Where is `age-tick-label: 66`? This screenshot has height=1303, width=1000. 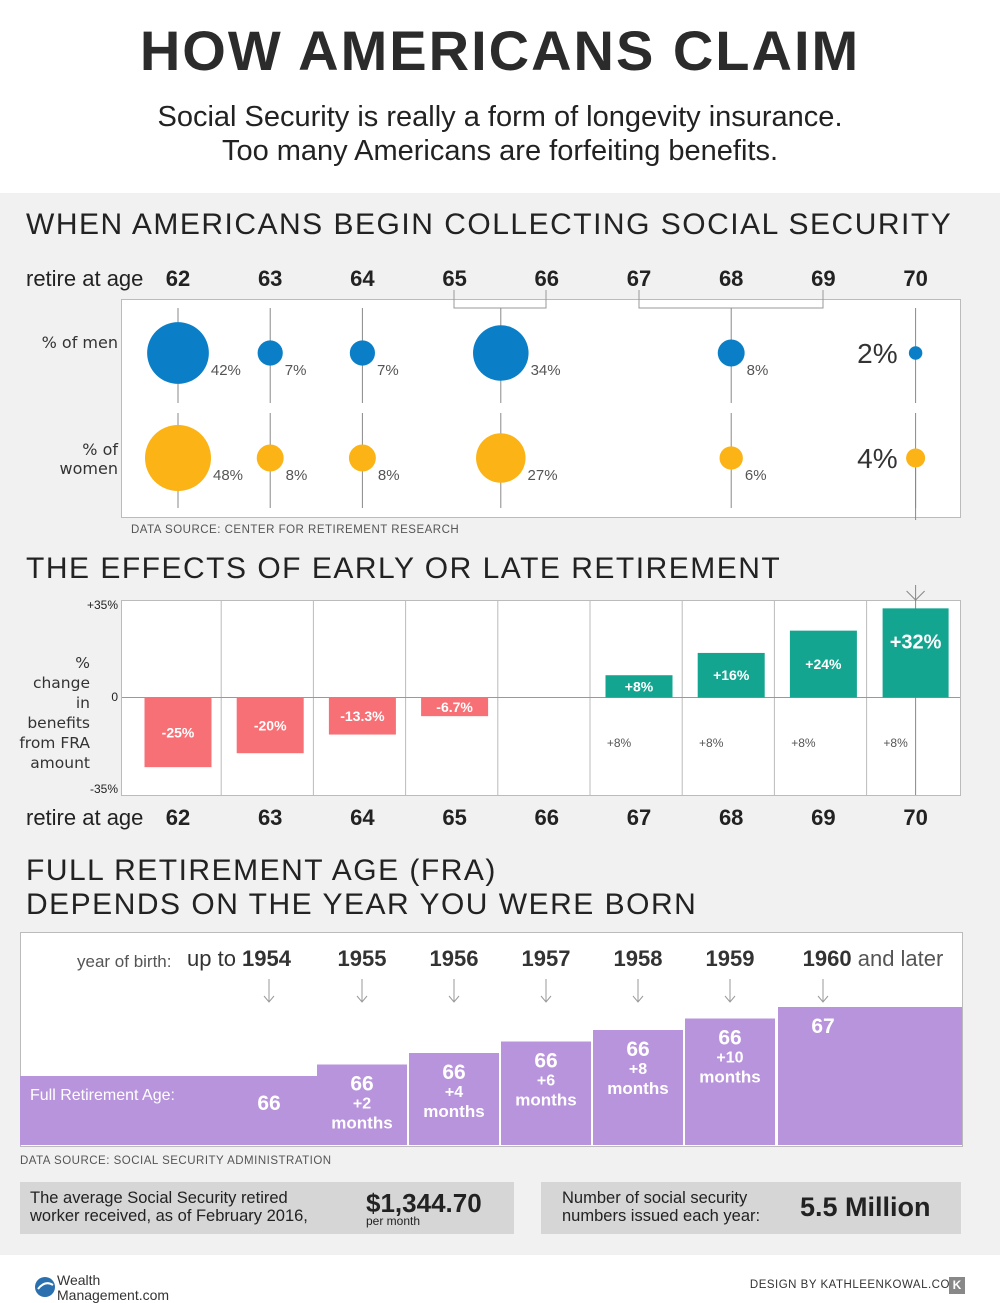
age-tick-label: 66 is located at coordinates (547, 817).